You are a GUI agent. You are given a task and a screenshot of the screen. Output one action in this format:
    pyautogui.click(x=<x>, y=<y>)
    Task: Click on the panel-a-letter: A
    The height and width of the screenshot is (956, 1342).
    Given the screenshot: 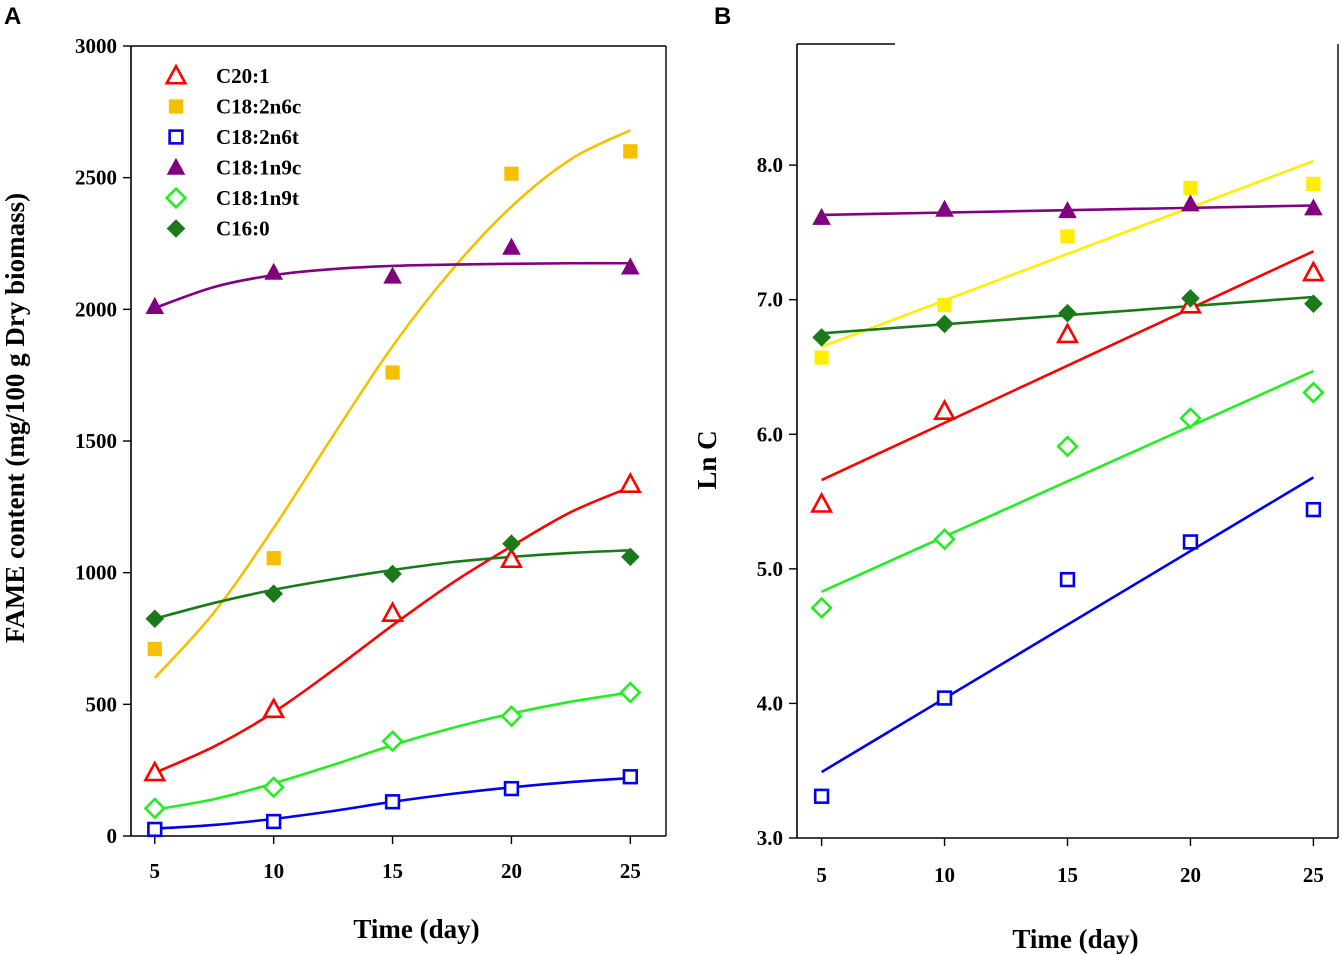 What is the action you would take?
    pyautogui.click(x=12, y=16)
    